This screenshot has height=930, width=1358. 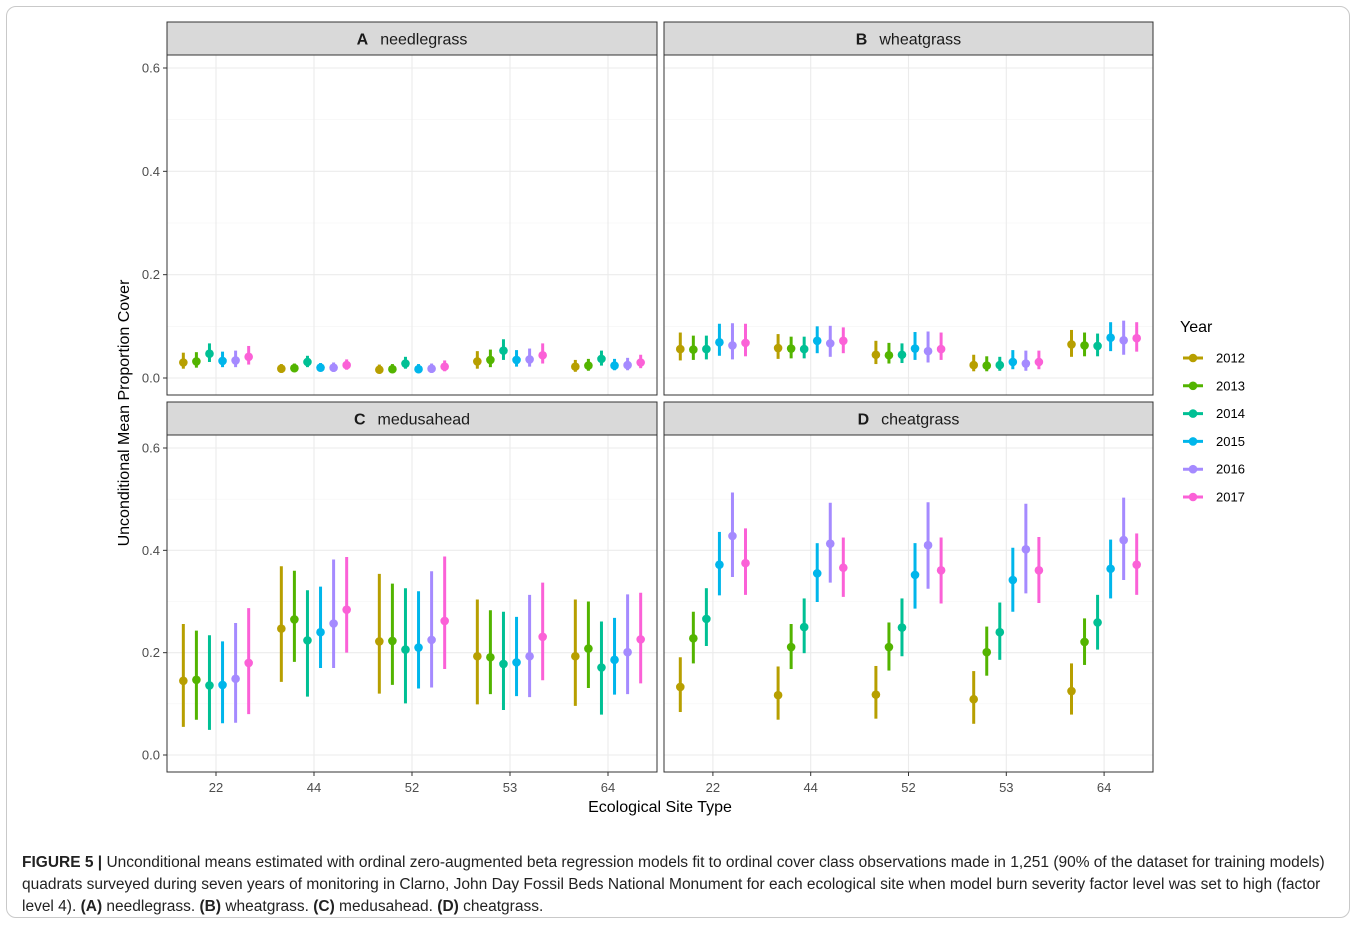 I want to click on panel-name: cheatgrass, so click(x=920, y=420).